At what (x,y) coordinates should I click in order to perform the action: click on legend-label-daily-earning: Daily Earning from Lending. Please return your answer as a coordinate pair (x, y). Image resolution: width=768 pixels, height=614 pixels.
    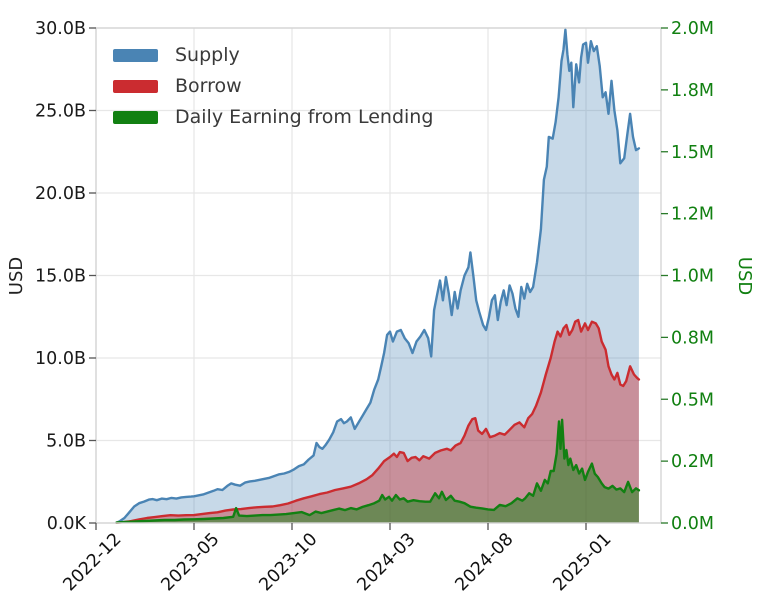
    Looking at the image, I should click on (304, 117).